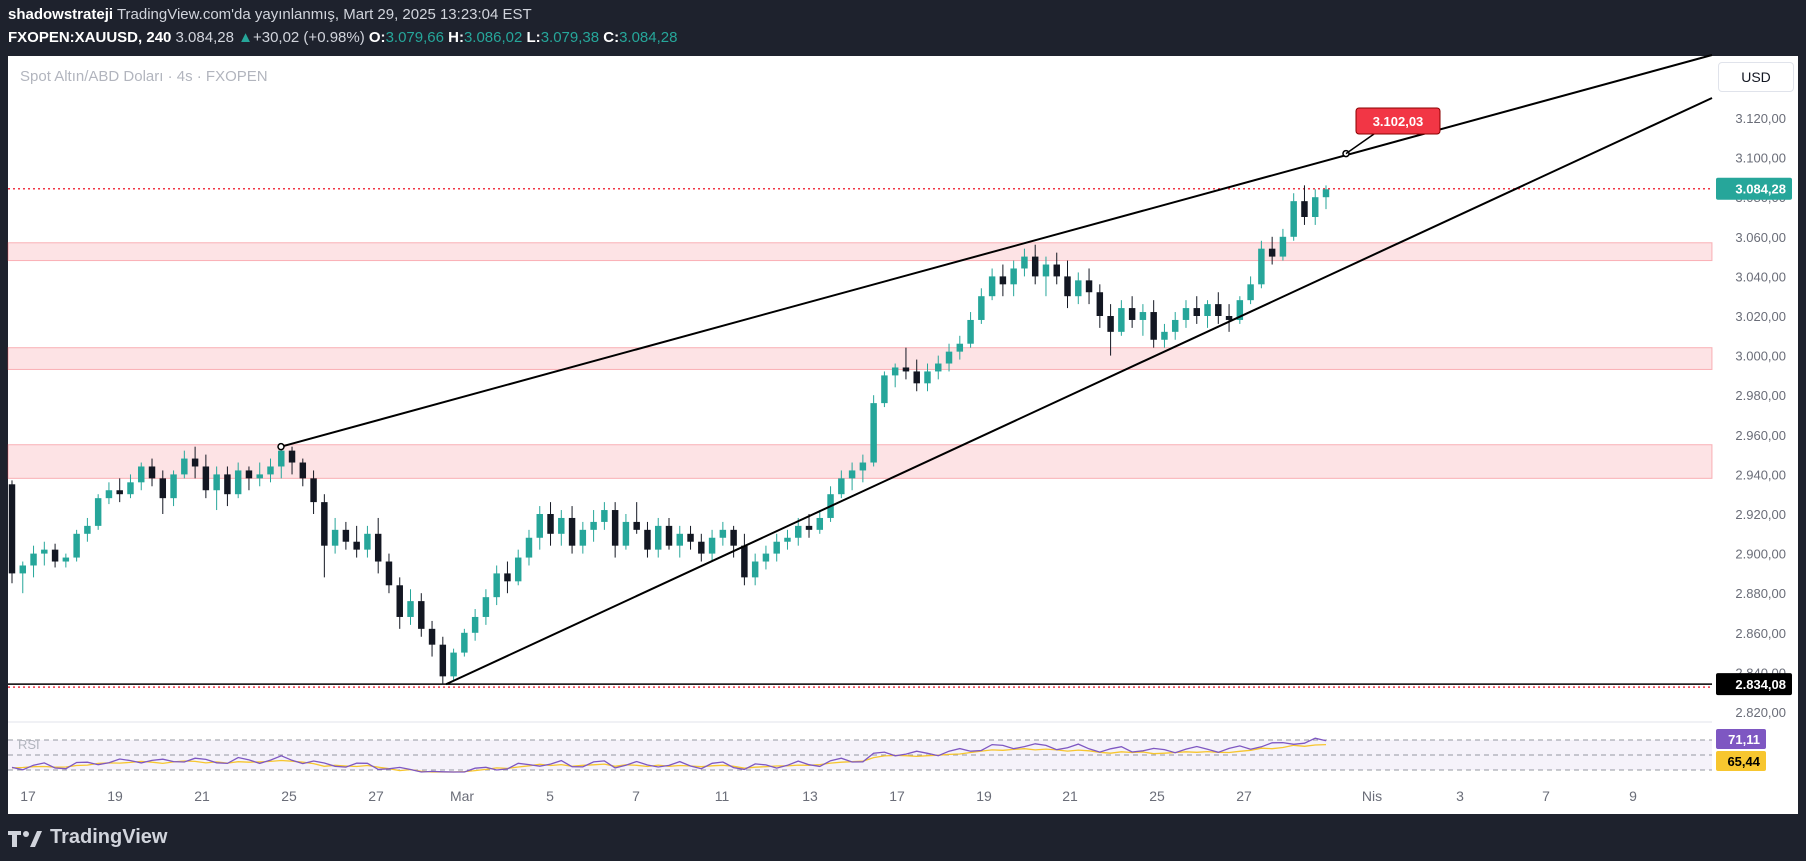 This screenshot has width=1806, height=861. I want to click on last-price-label, so click(1754, 188).